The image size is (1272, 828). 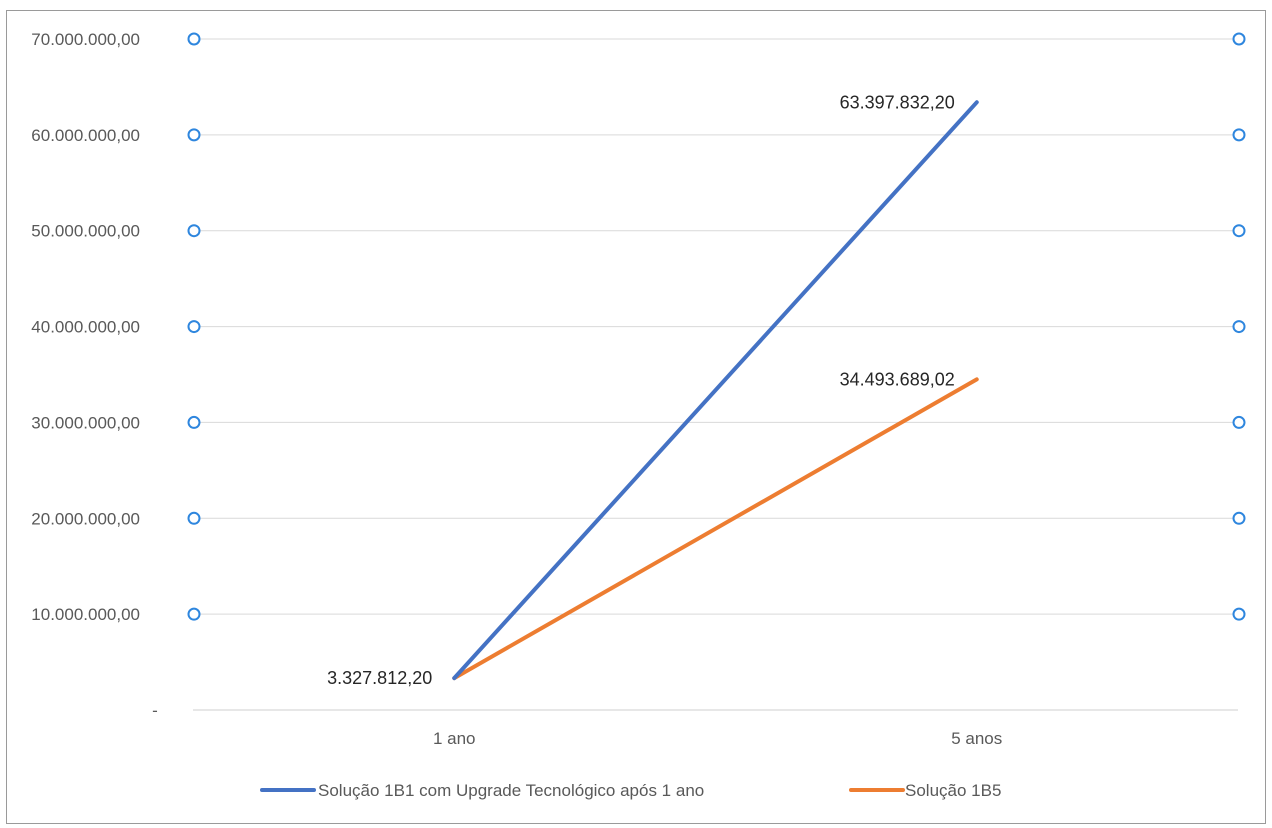 What do you see at coordinates (85, 422) in the screenshot?
I see `y-tick-label: 30.000.000,00` at bounding box center [85, 422].